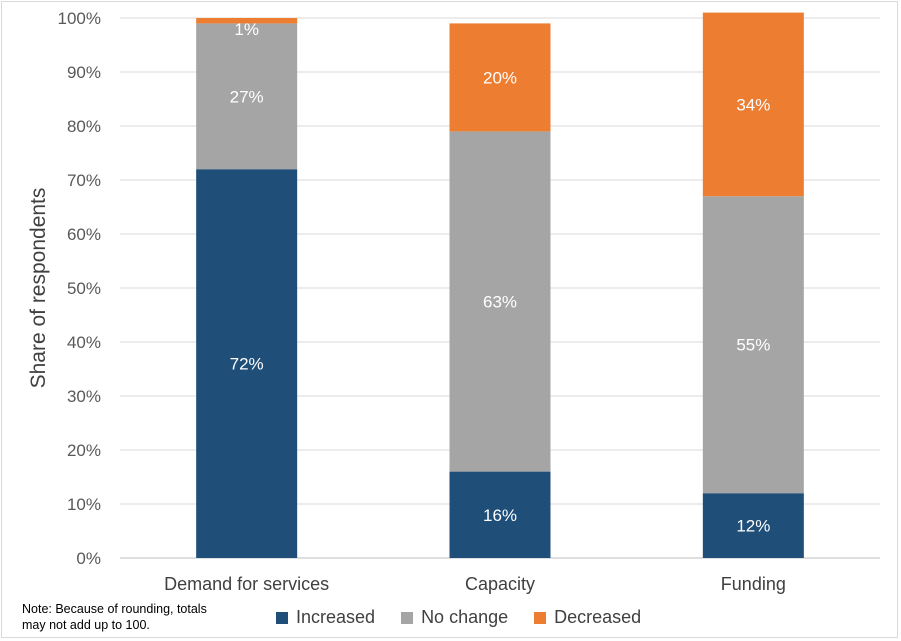 The height and width of the screenshot is (641, 901). I want to click on x-tick-label: Funding, so click(753, 584).